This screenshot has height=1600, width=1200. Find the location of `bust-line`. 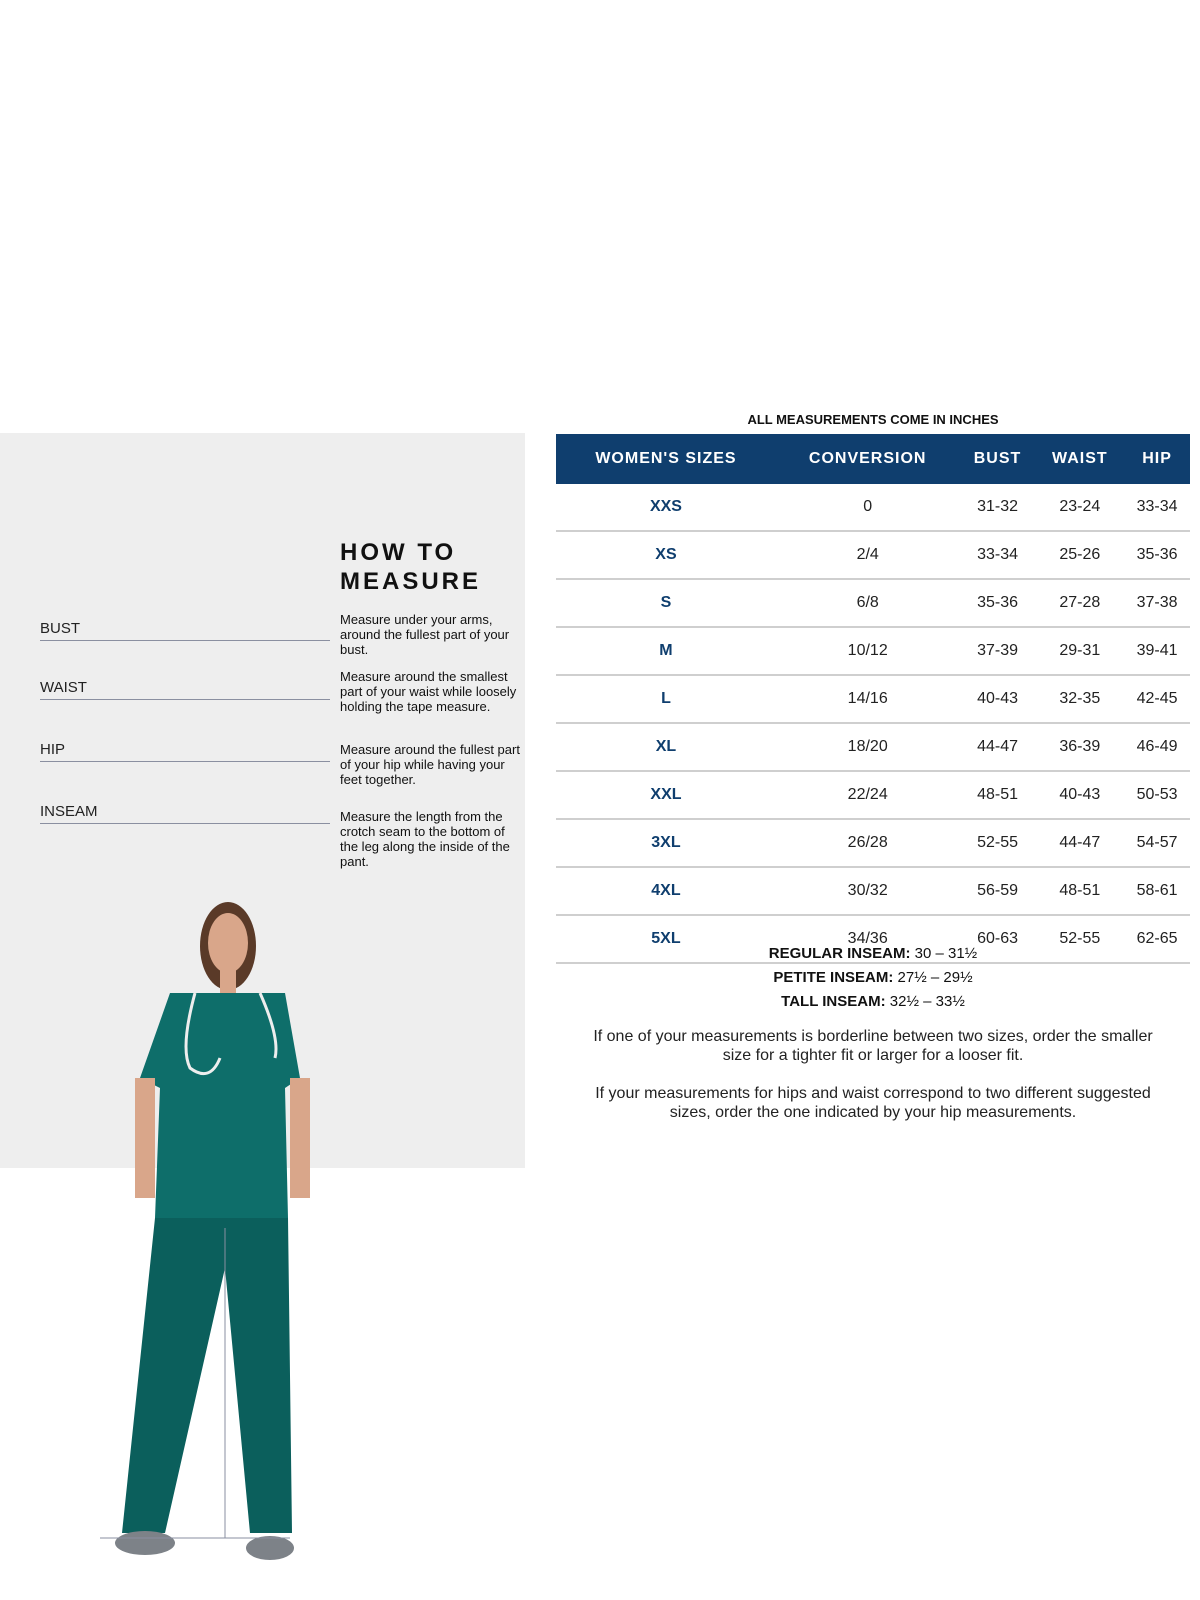

bust-line is located at coordinates (185, 640).